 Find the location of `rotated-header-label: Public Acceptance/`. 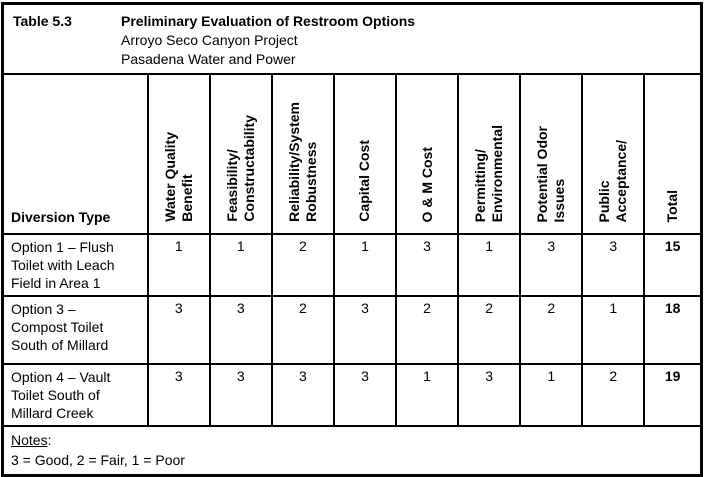

rotated-header-label: Public Acceptance/ is located at coordinates (613, 180).